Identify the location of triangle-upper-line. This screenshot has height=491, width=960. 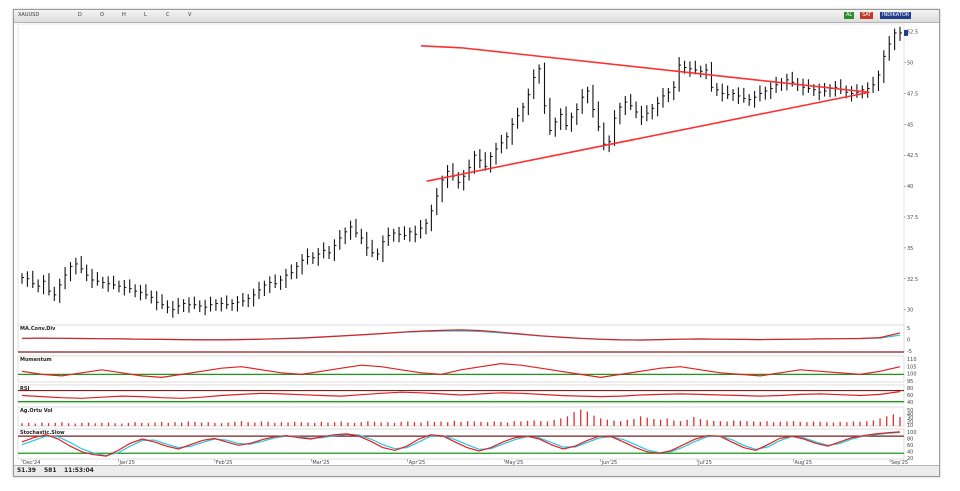
(665, 70).